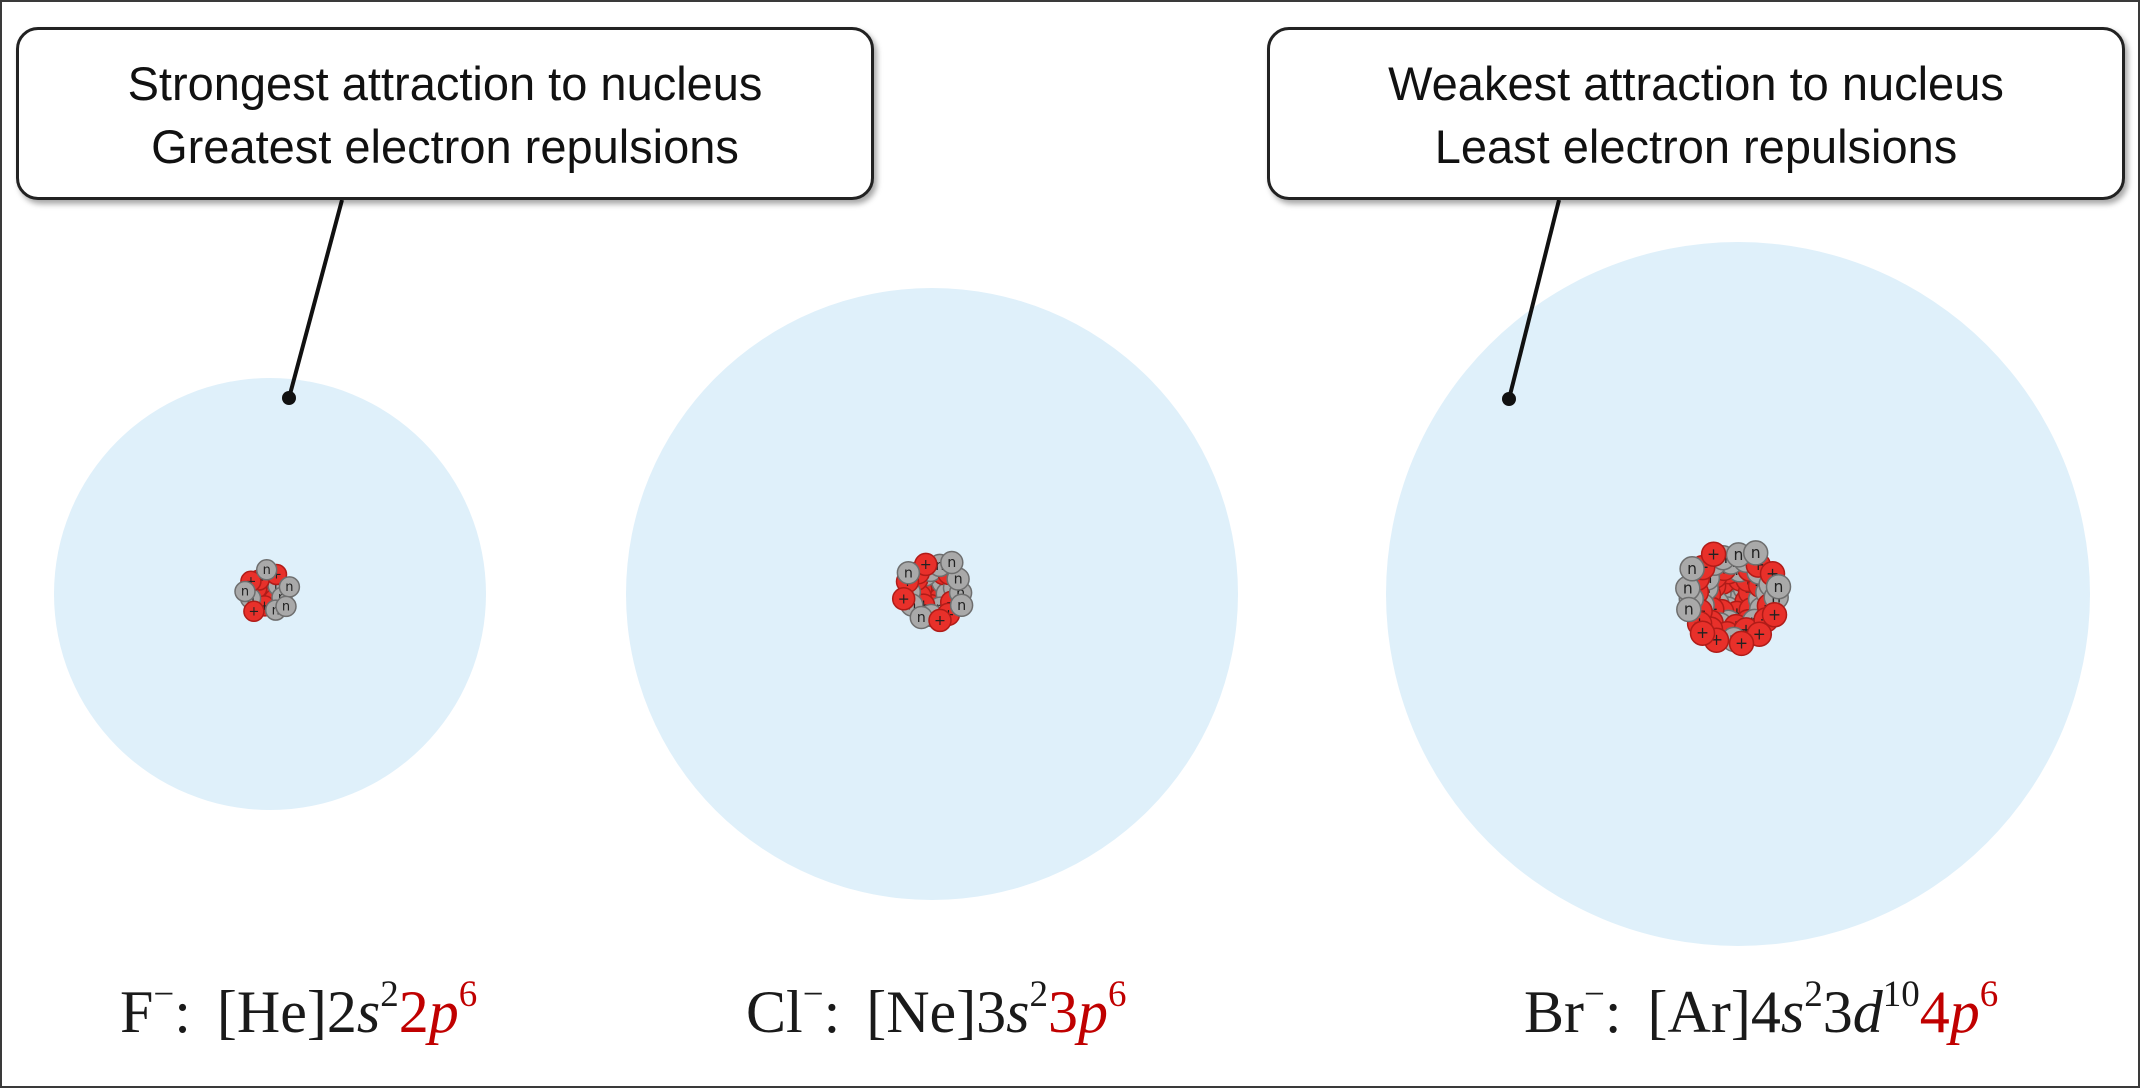 Image resolution: width=2140 pixels, height=1088 pixels. I want to click on right-callout-pointer, so click(1534, 299).